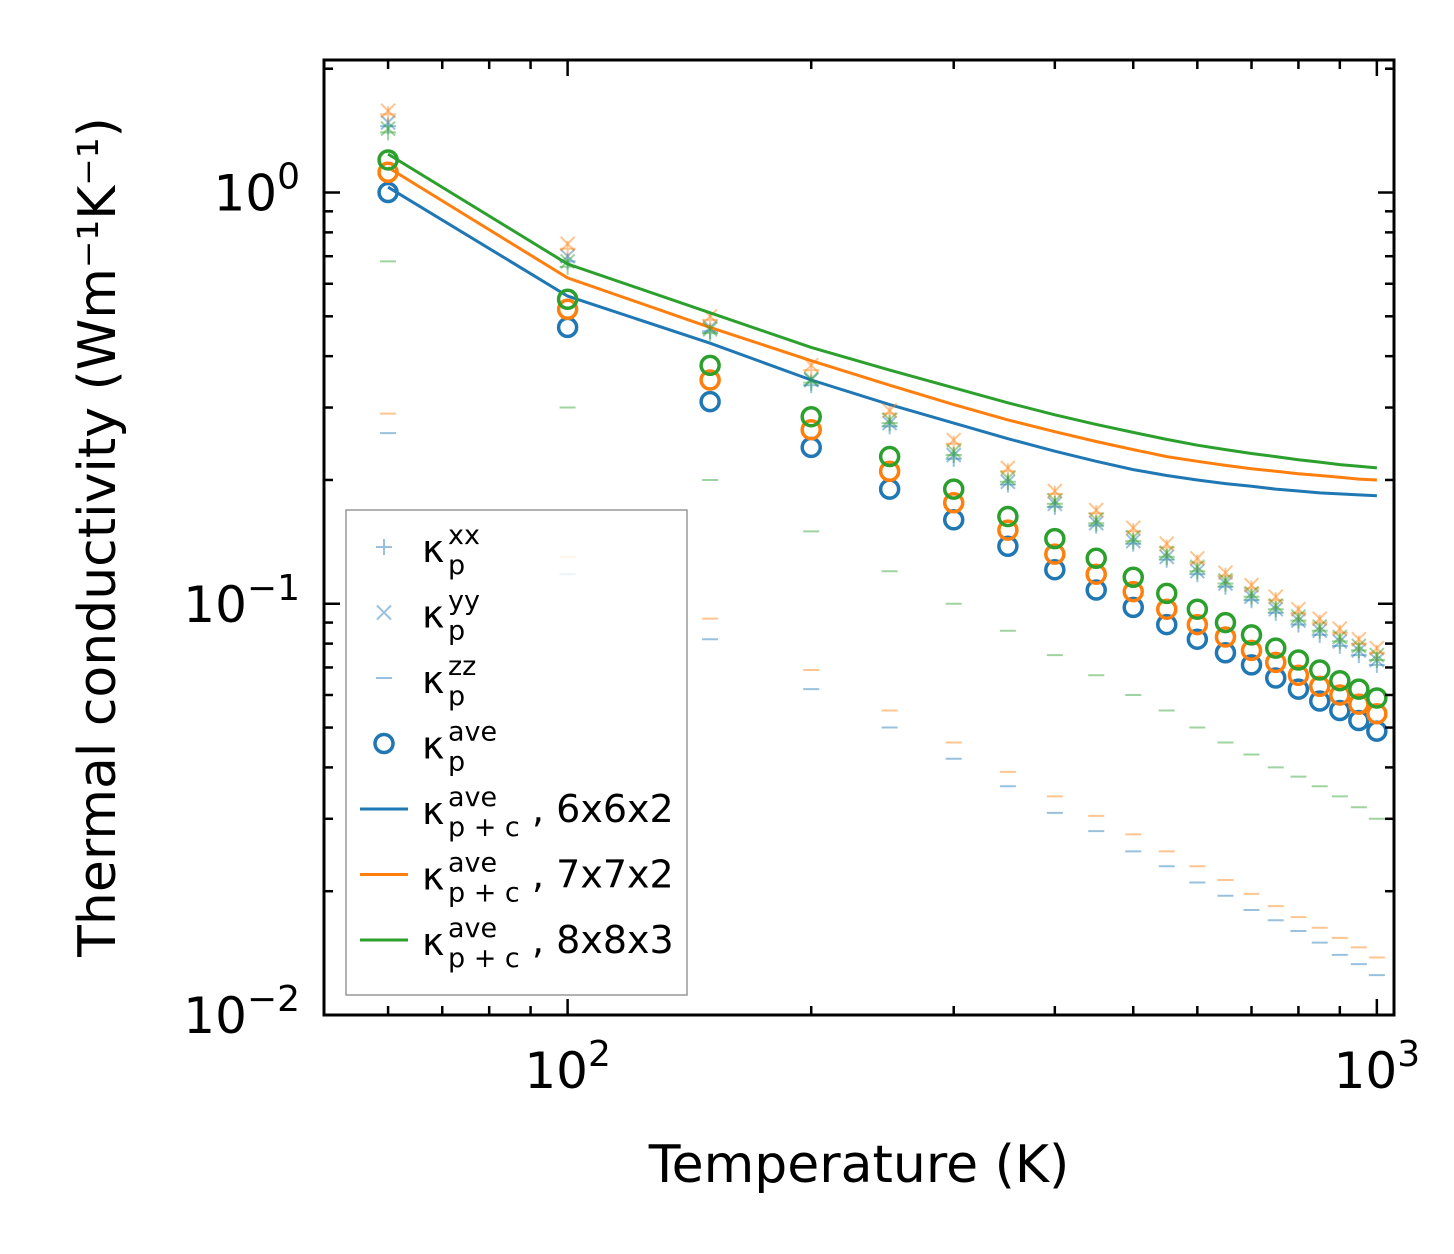 The image size is (1454, 1254). Describe the element at coordinates (517, 878) in the screenshot. I see `legend-entry-pc772: κ ave p + c , 7x7x2` at that location.